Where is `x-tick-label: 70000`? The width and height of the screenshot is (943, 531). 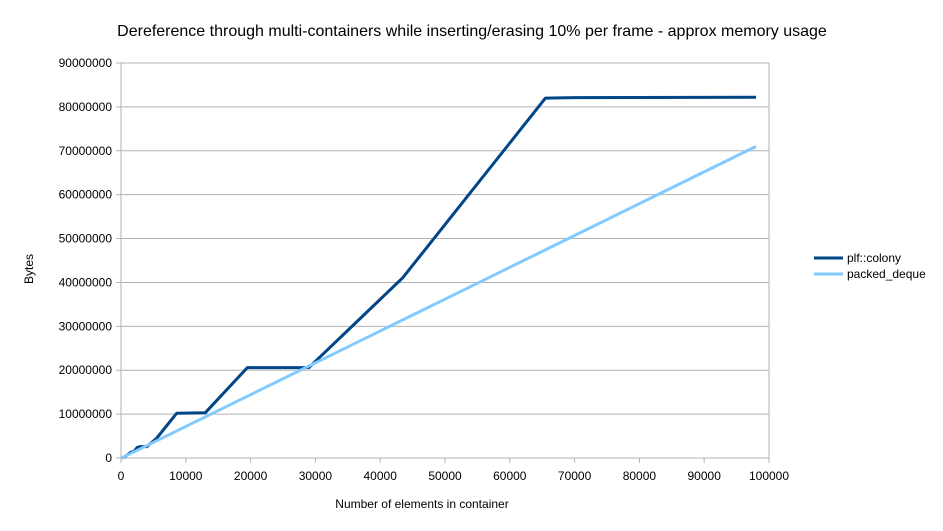 x-tick-label: 70000 is located at coordinates (575, 476).